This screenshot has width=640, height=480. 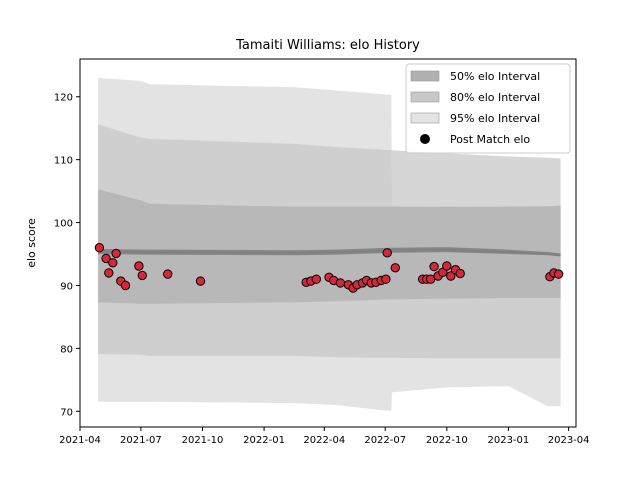 I want to click on x-tick-label: 2023-01, so click(x=508, y=440).